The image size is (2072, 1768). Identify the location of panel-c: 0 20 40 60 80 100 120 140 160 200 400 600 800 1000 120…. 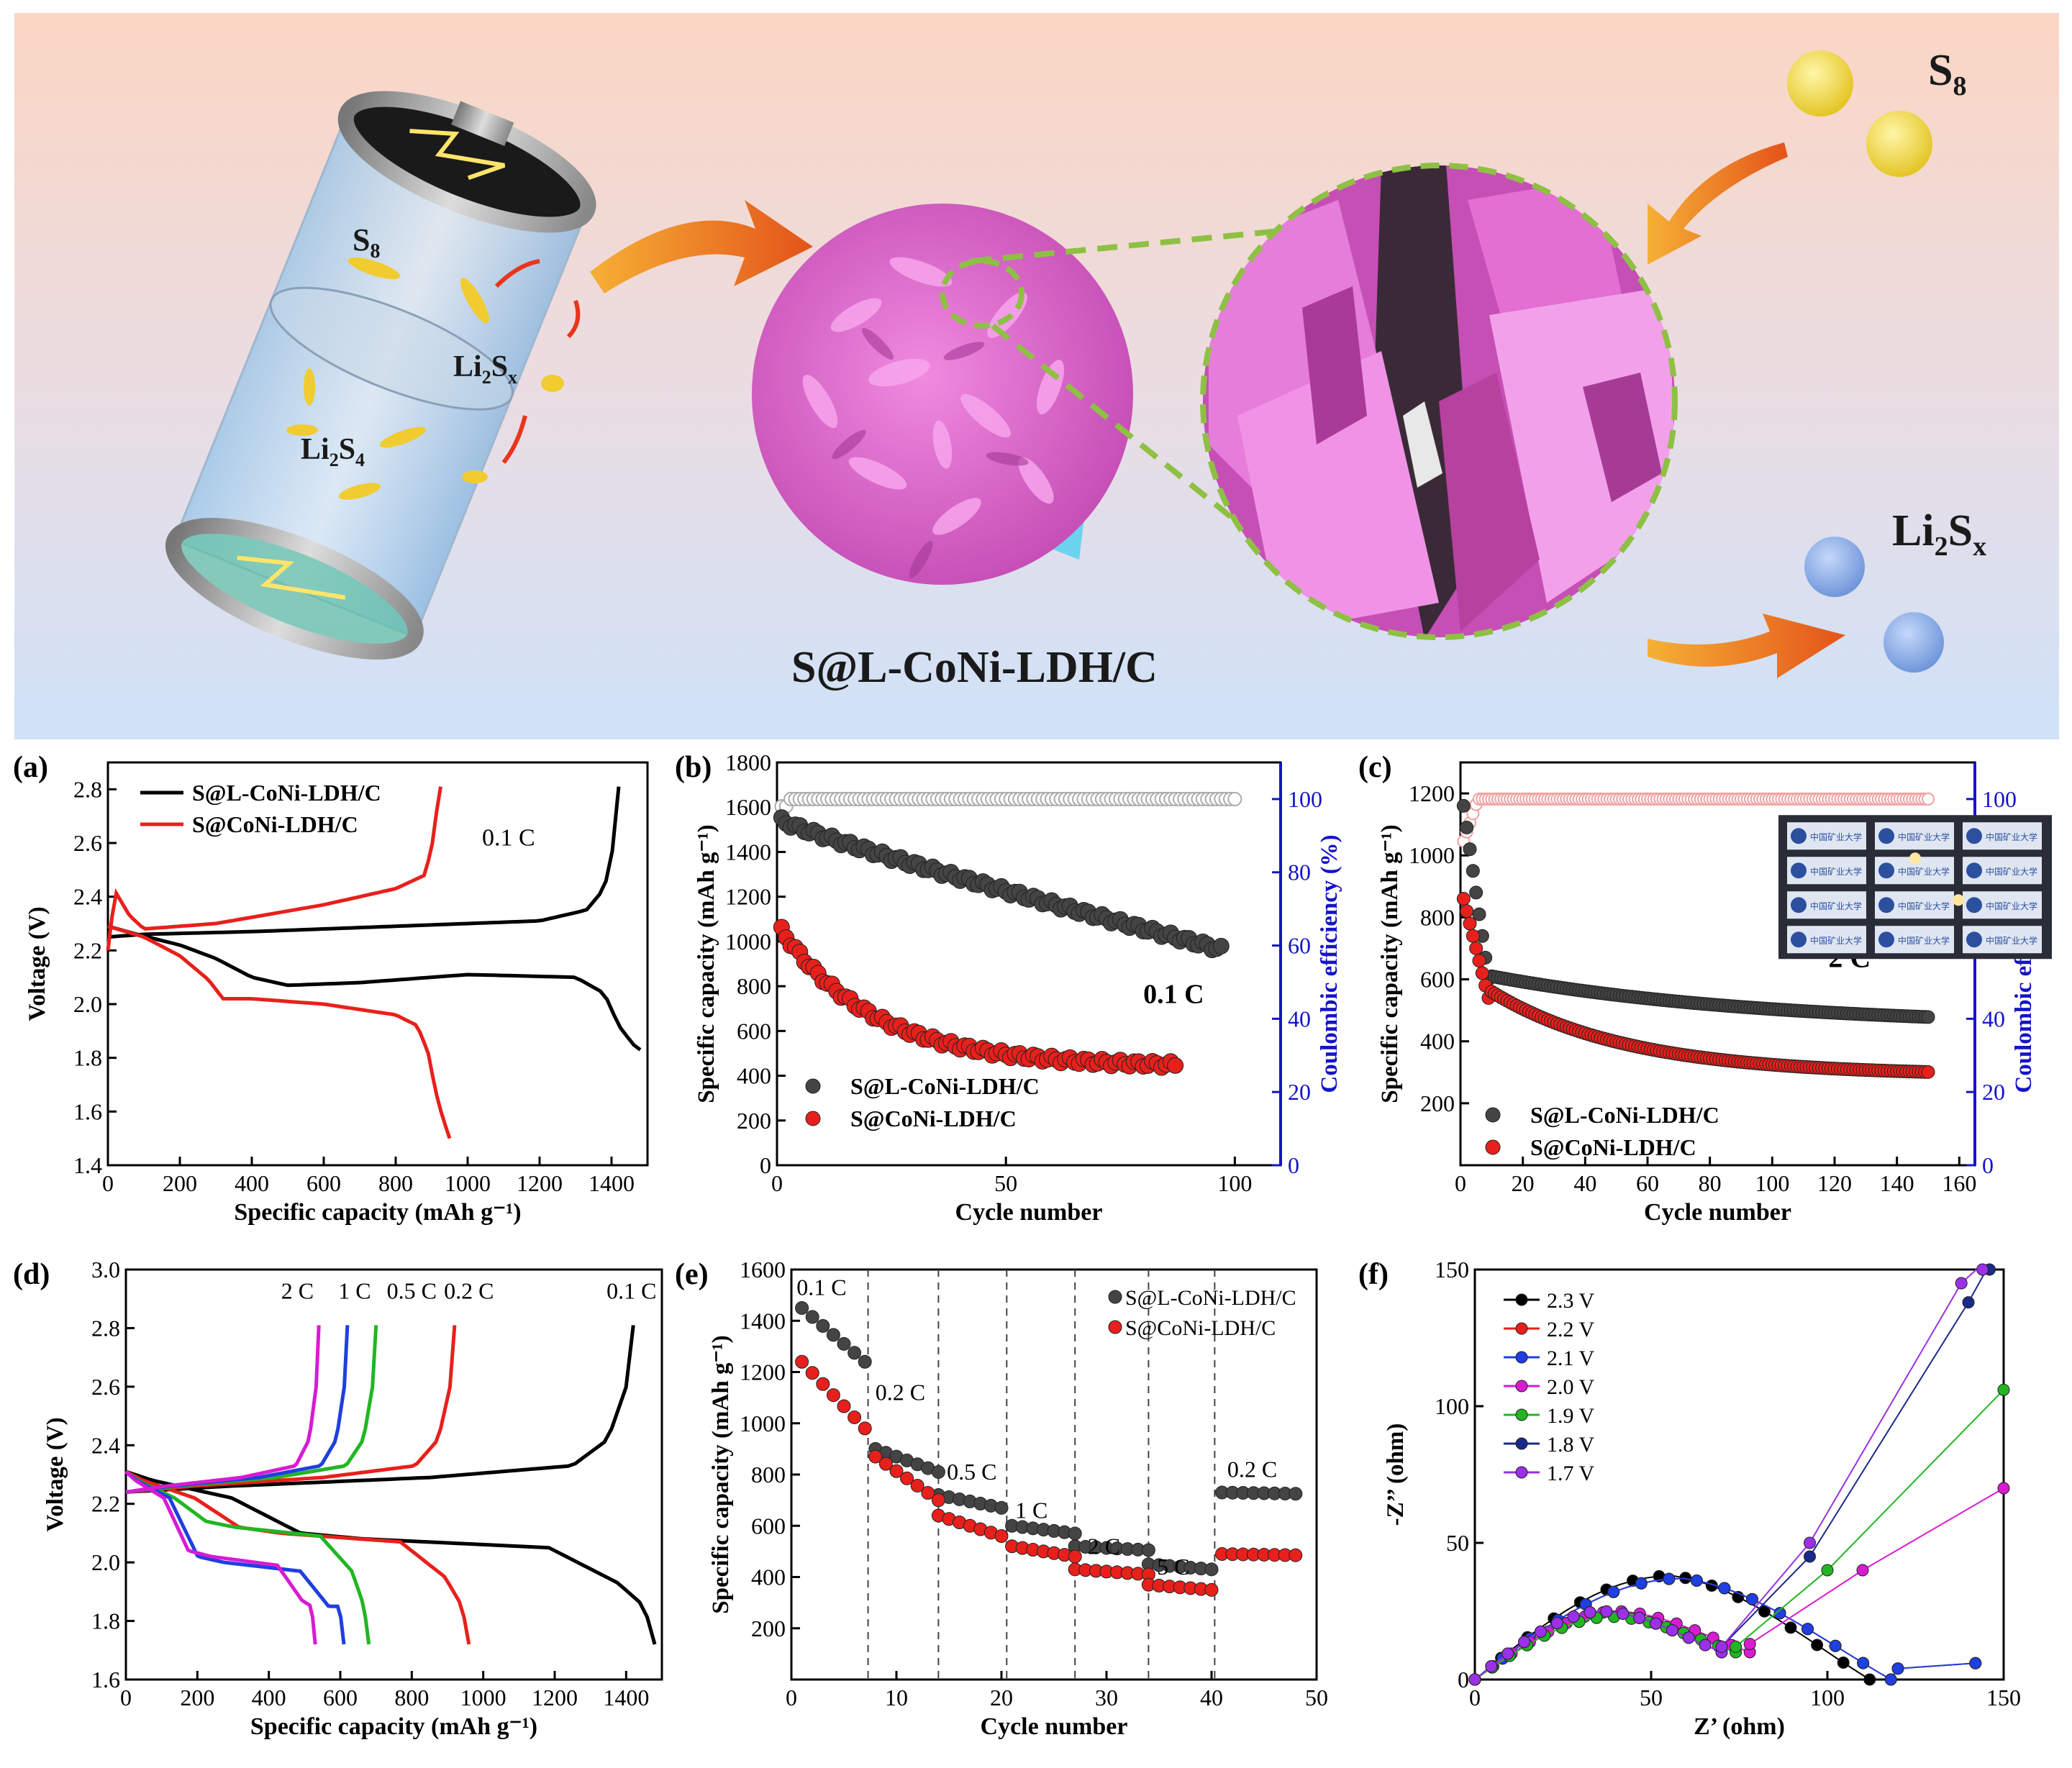
(1709, 1000).